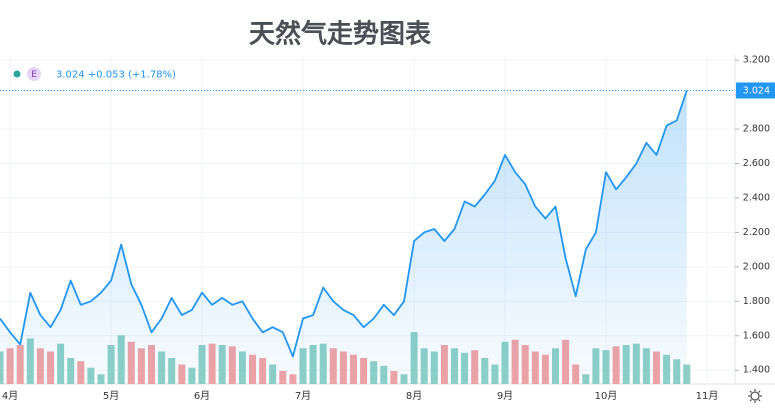 The width and height of the screenshot is (775, 412). I want to click on x-tick-label: 7月, so click(303, 396).